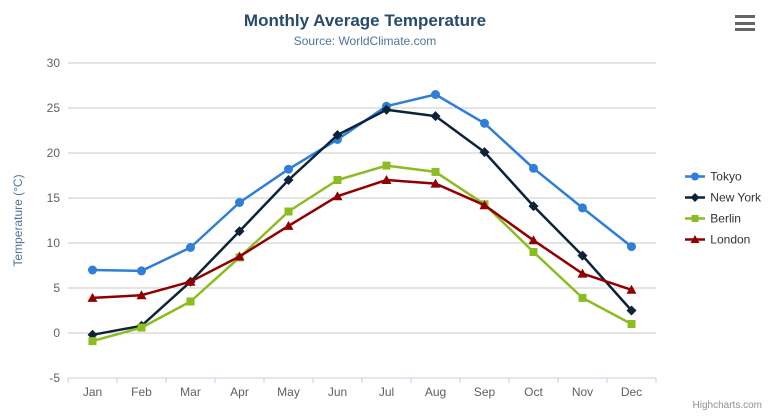 The height and width of the screenshot is (416, 769). I want to click on legend-circle-icon, so click(695, 176).